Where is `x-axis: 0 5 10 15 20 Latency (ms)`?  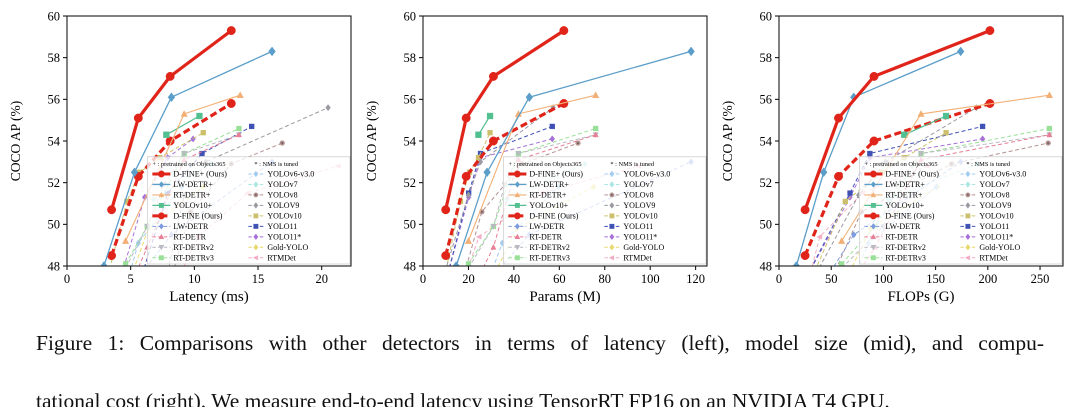
x-axis: 0 5 10 15 20 Latency (ms) is located at coordinates (196, 285).